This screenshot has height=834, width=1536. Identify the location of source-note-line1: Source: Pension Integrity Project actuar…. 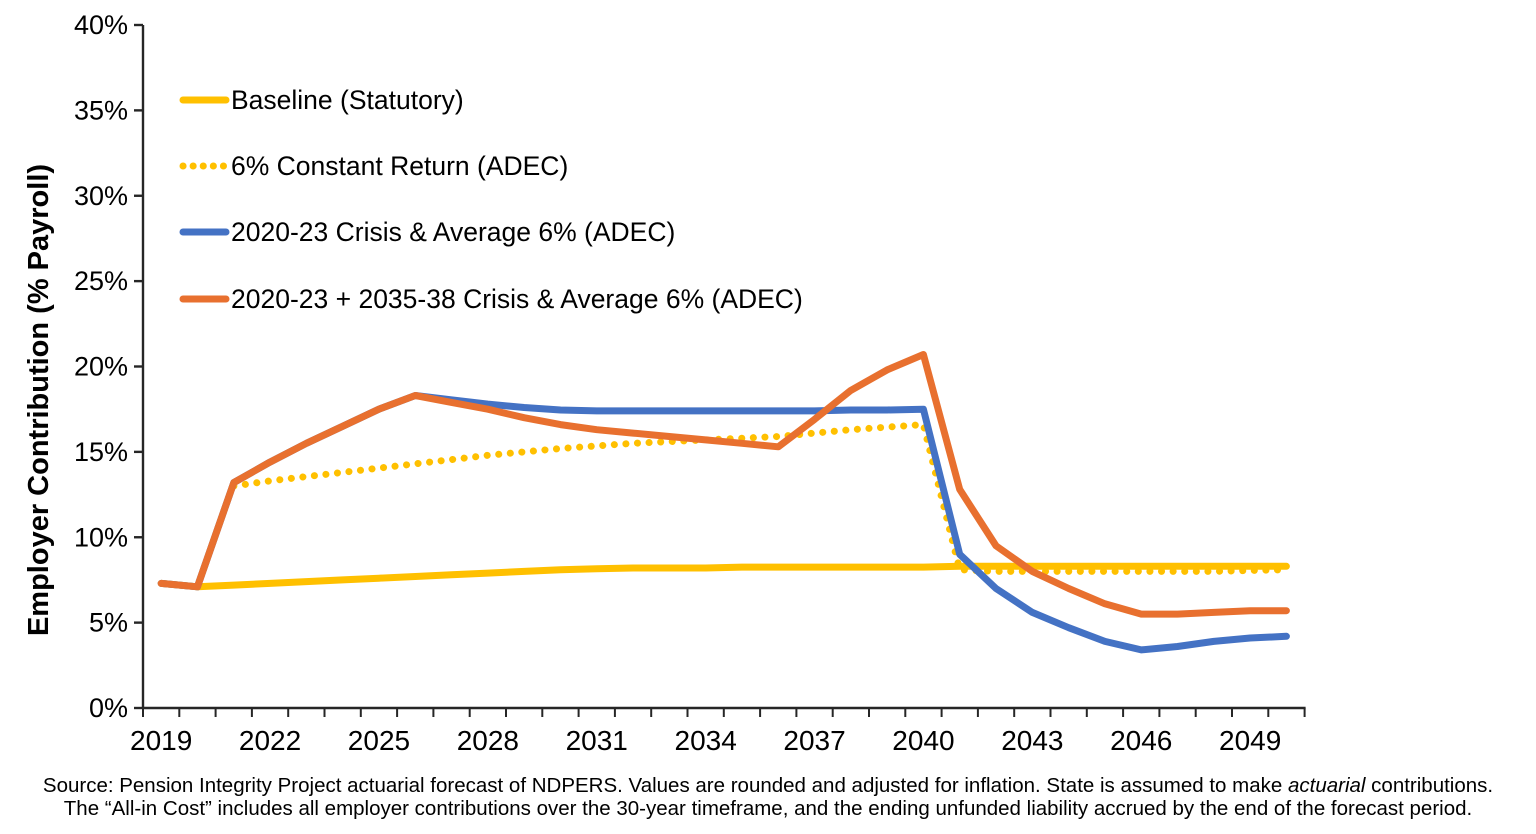
(768, 785).